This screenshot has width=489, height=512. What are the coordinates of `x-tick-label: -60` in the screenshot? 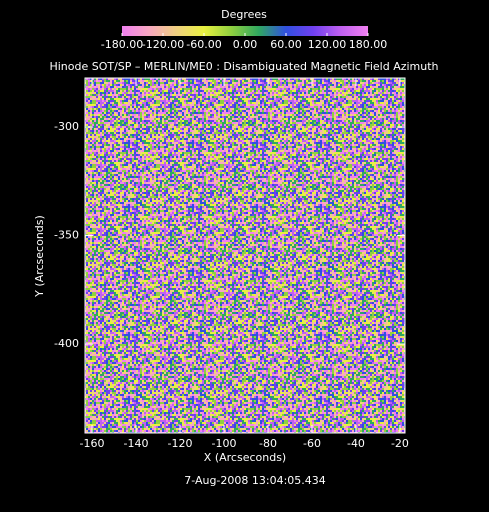 It's located at (312, 443).